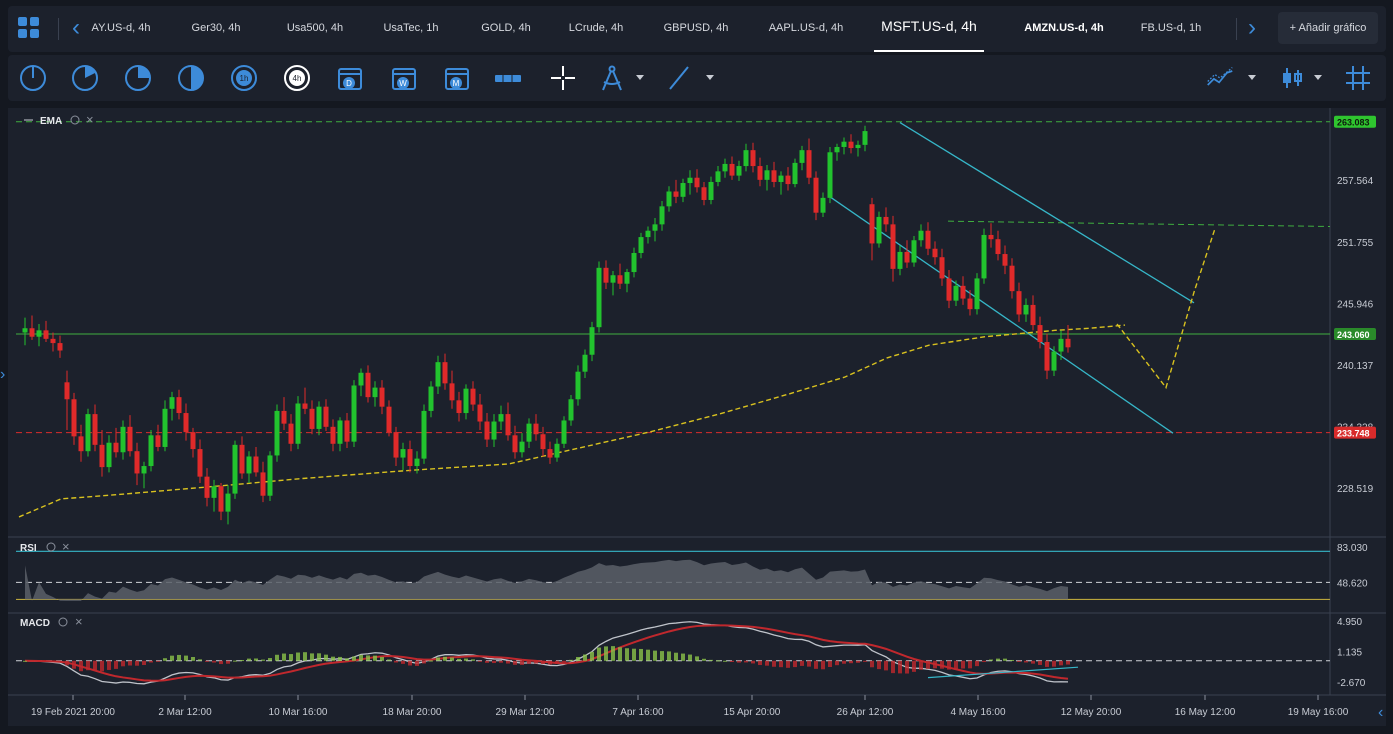 This screenshot has width=1393, height=734. I want to click on calendar-m-icon: M, so click(457, 78).